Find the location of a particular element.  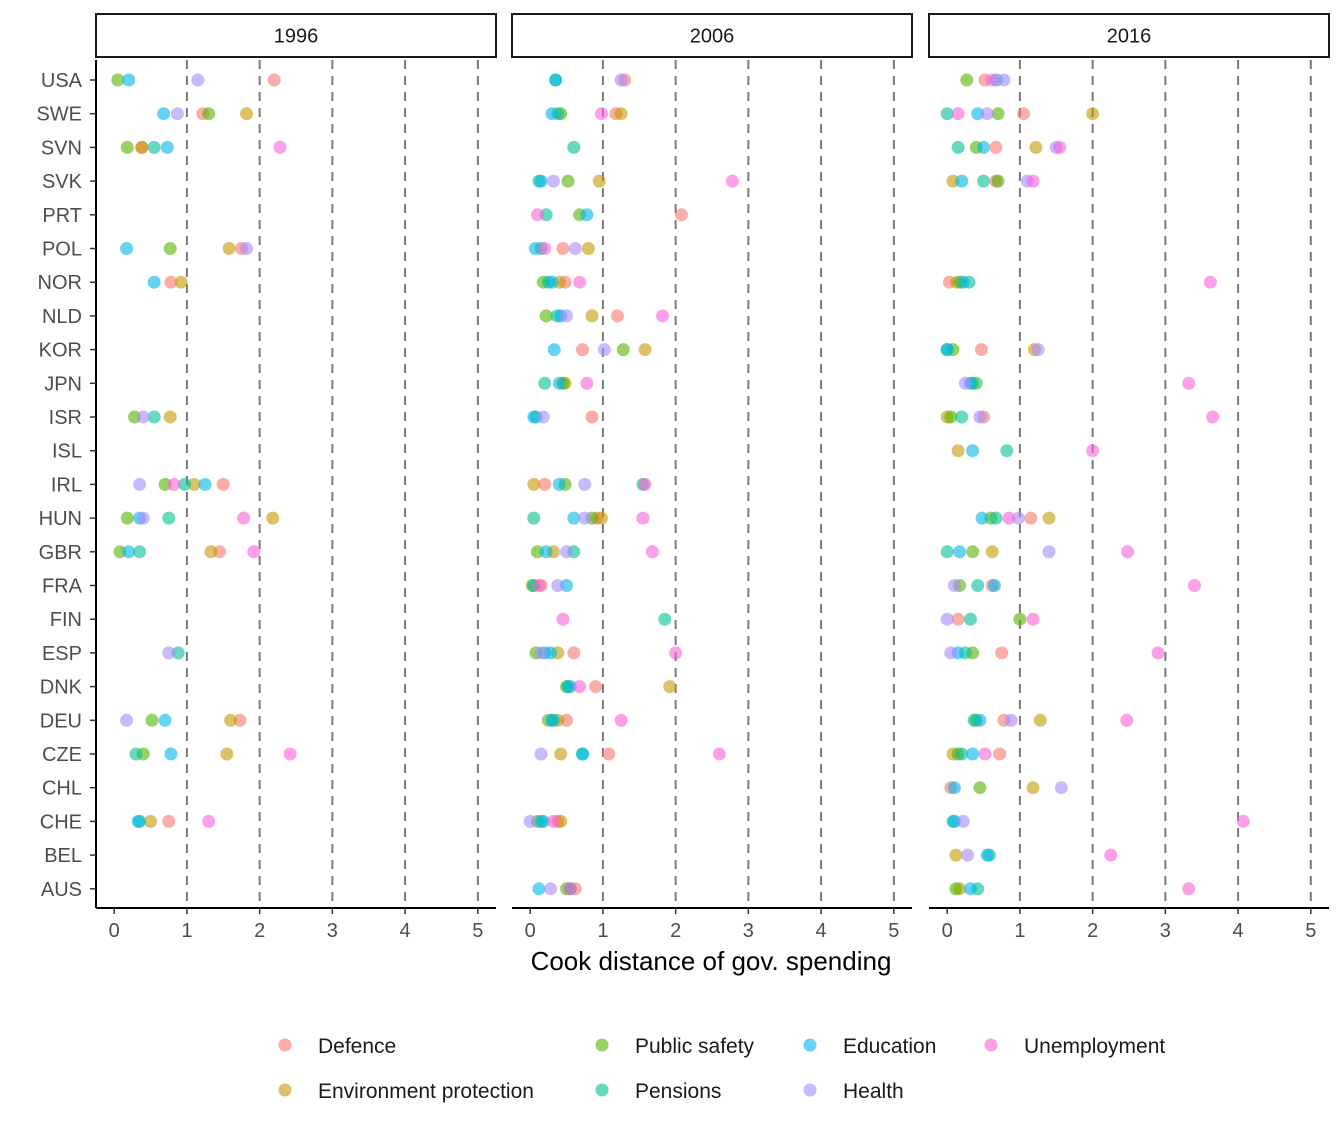

point-1996-pol-public-safety is located at coordinates (170, 248).